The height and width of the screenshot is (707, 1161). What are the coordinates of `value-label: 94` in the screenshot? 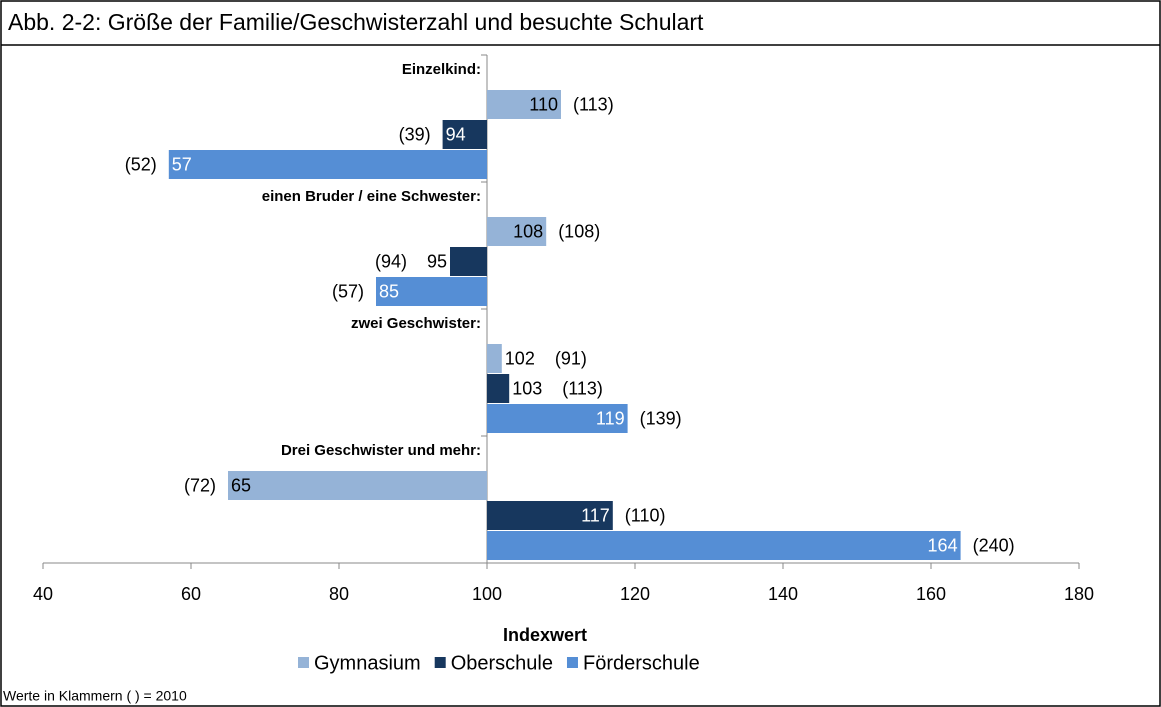 It's located at (456, 134).